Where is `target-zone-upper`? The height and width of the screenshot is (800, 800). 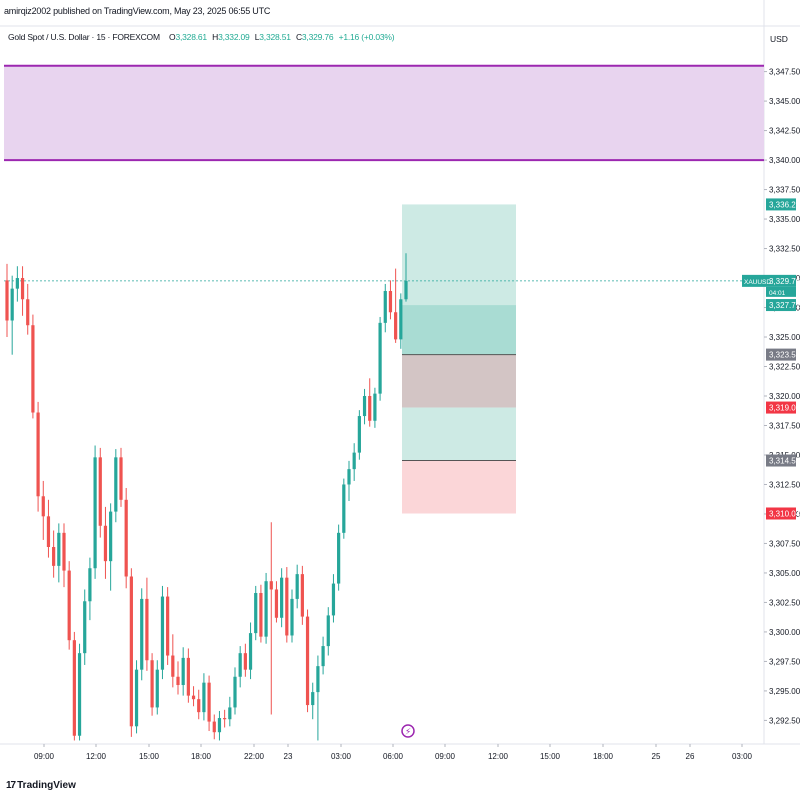 target-zone-upper is located at coordinates (459, 255).